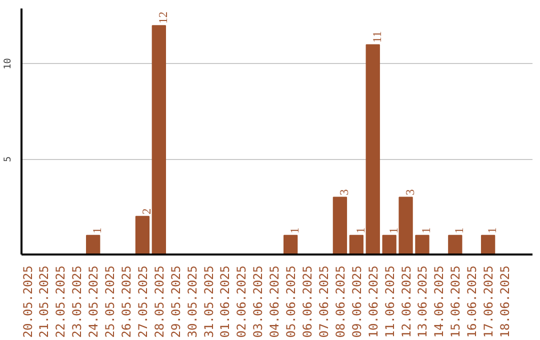 The image size is (540, 340). What do you see at coordinates (291, 301) in the screenshot?
I see `x-tick-label: 05.06.2025` at bounding box center [291, 301].